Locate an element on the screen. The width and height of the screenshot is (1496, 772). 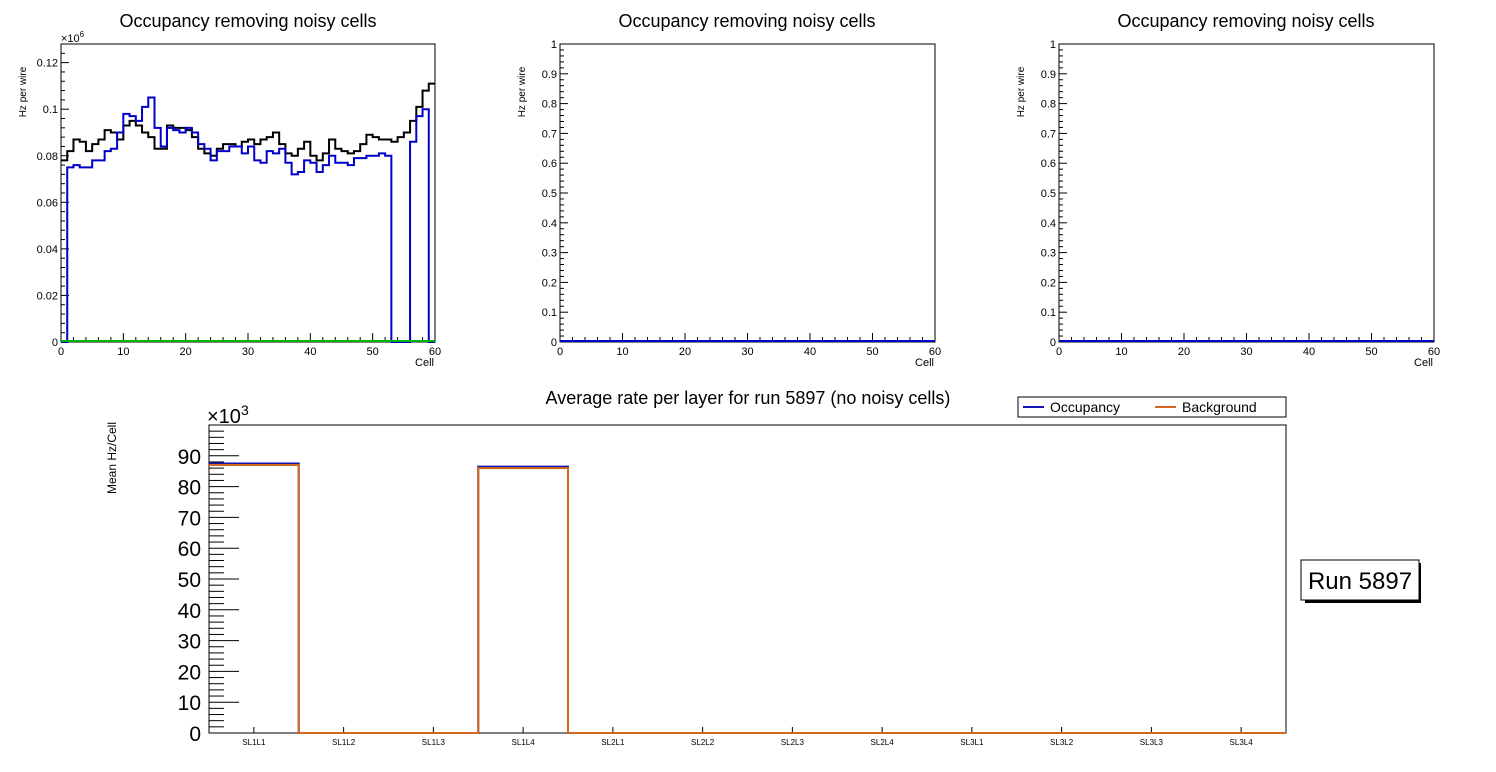
panel-3-x-axis: 0 10 20 30 40 50 60 is located at coordinates (1248, 345).